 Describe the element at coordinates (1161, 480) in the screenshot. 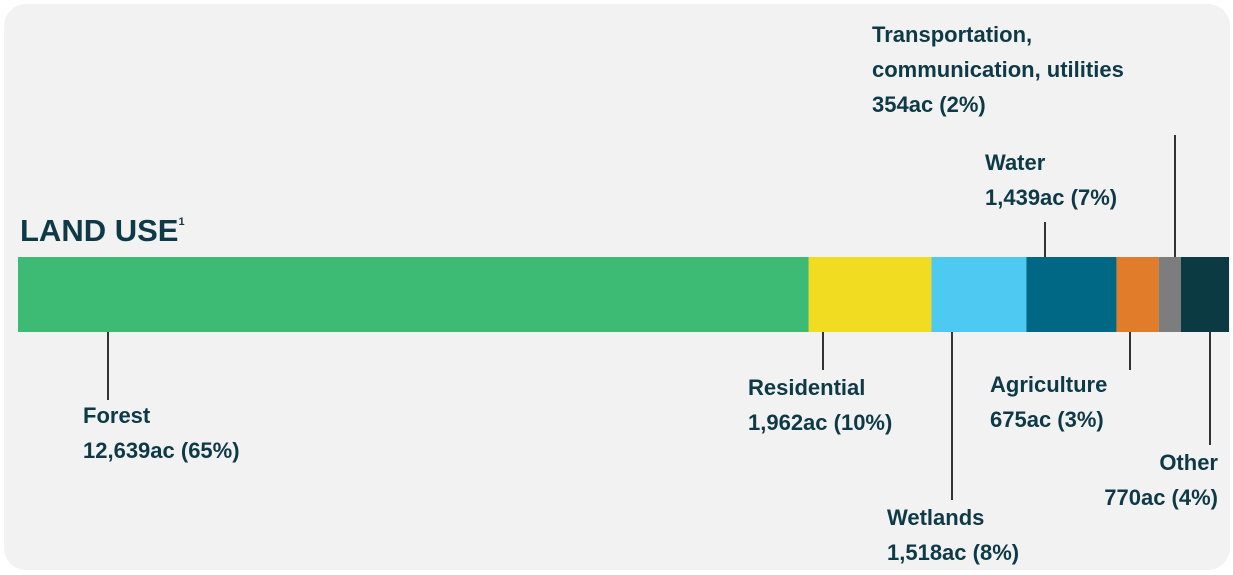

I see `segment-label: Other 770ac (4%)` at that location.